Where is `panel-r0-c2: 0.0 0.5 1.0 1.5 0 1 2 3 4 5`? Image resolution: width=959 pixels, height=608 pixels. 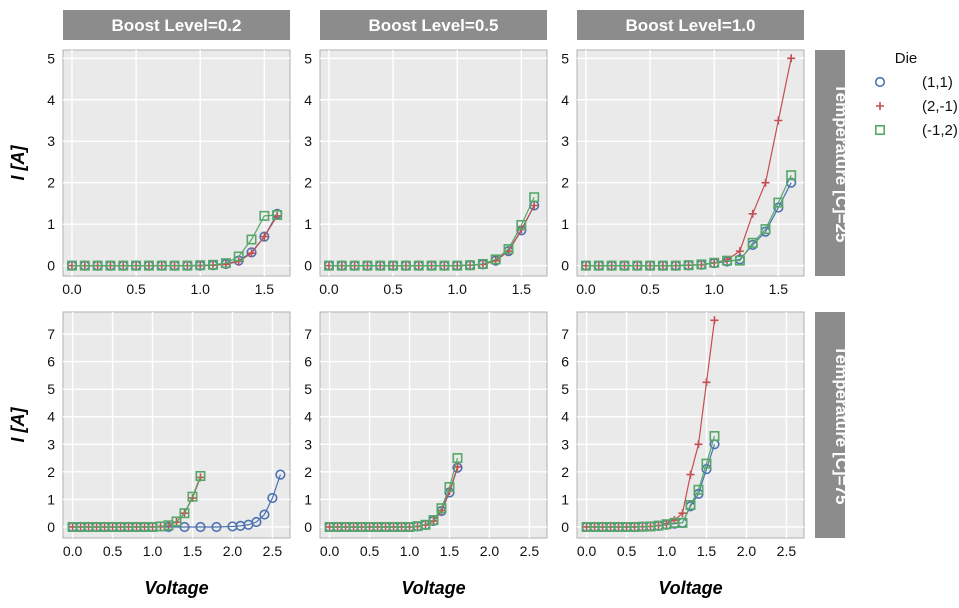 panel-r0-c2: 0.0 0.5 1.0 1.5 0 1 2 3 4 5 is located at coordinates (683, 173).